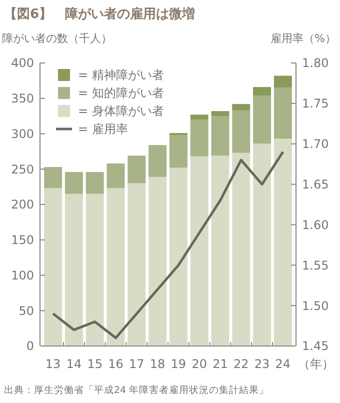  I want to click on x-tick-label: 22, so click(241, 364).